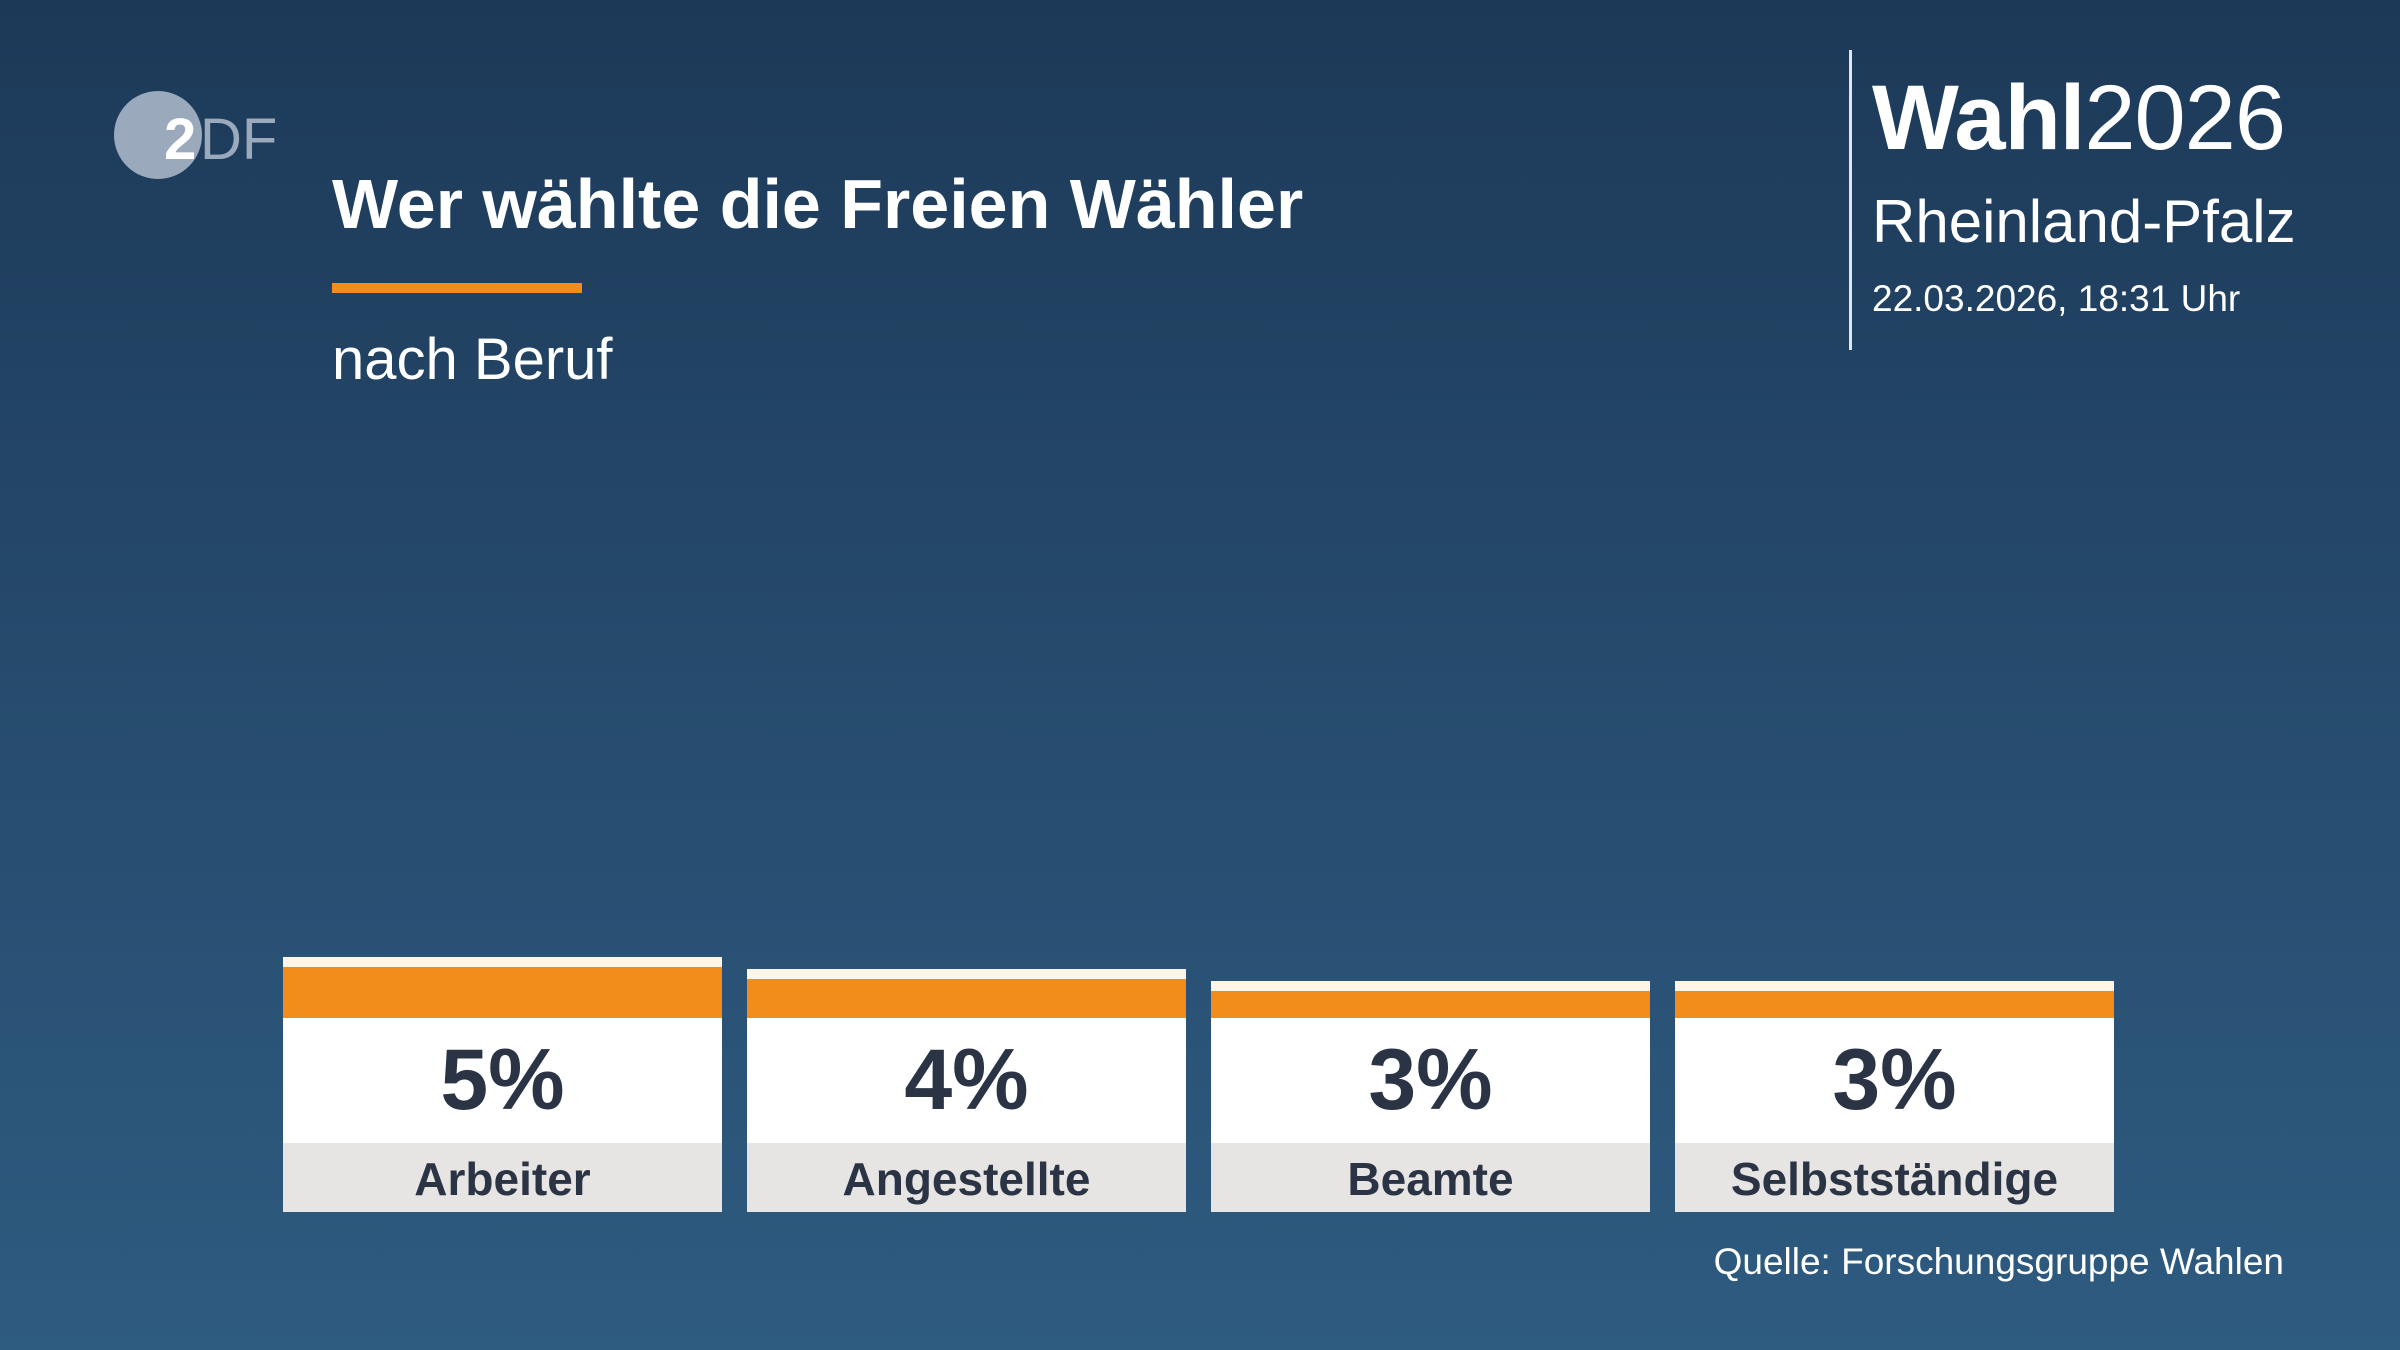 This screenshot has height=1350, width=2400. What do you see at coordinates (818, 204) in the screenshot?
I see `chart-title: Wer wählte die Freien Wähler` at bounding box center [818, 204].